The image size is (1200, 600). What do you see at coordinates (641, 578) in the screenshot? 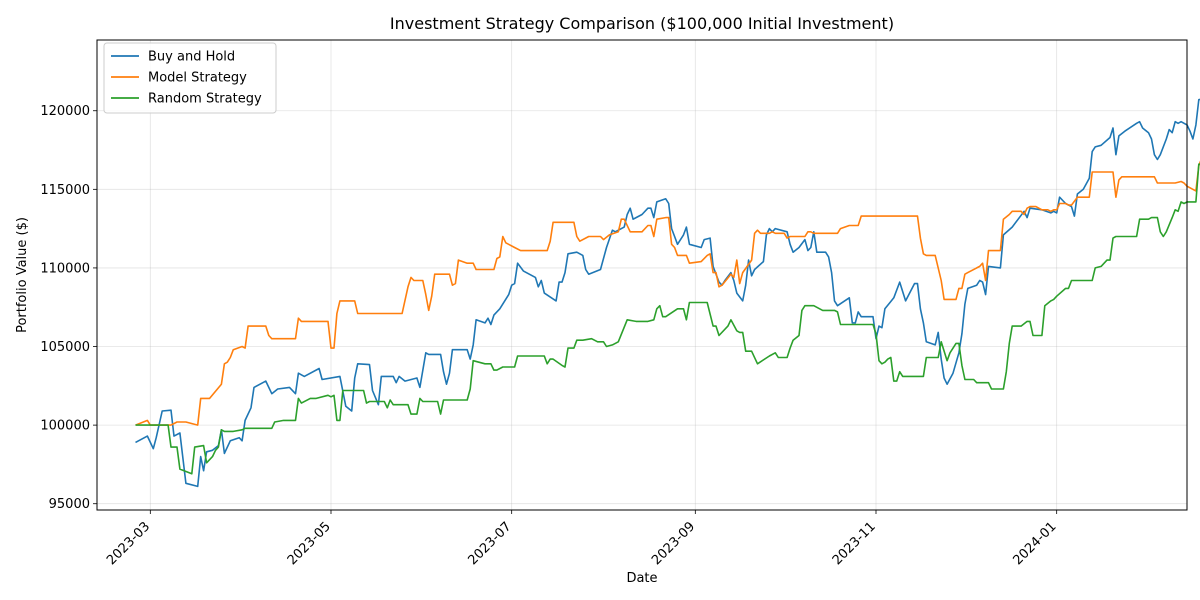
I see `x-axis-label: Date` at bounding box center [641, 578].